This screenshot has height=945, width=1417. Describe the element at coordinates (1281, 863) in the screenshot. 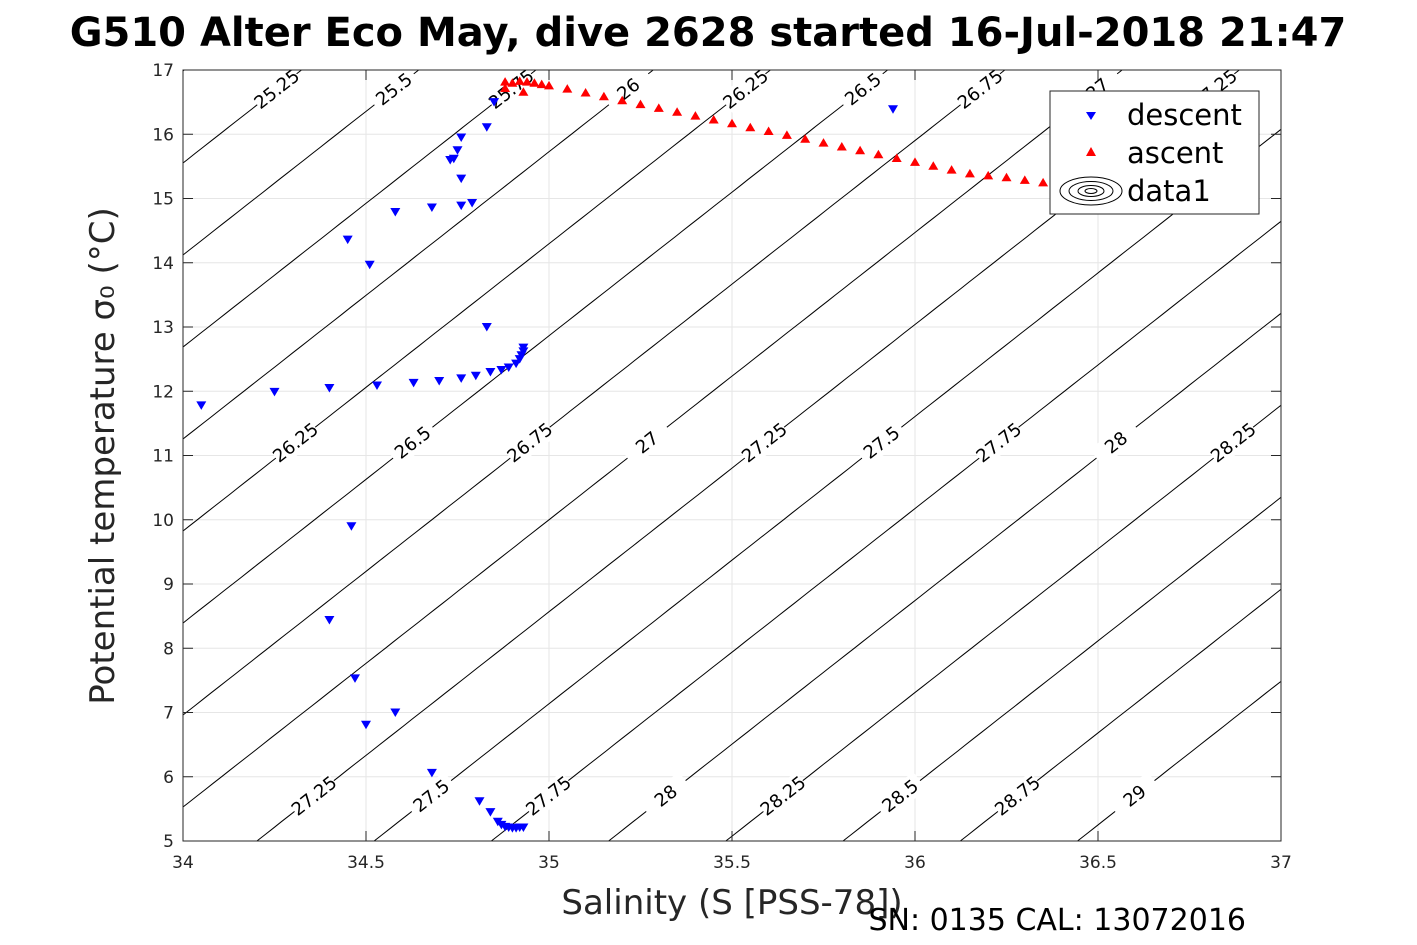

I see `x-tick-label: 37` at that location.